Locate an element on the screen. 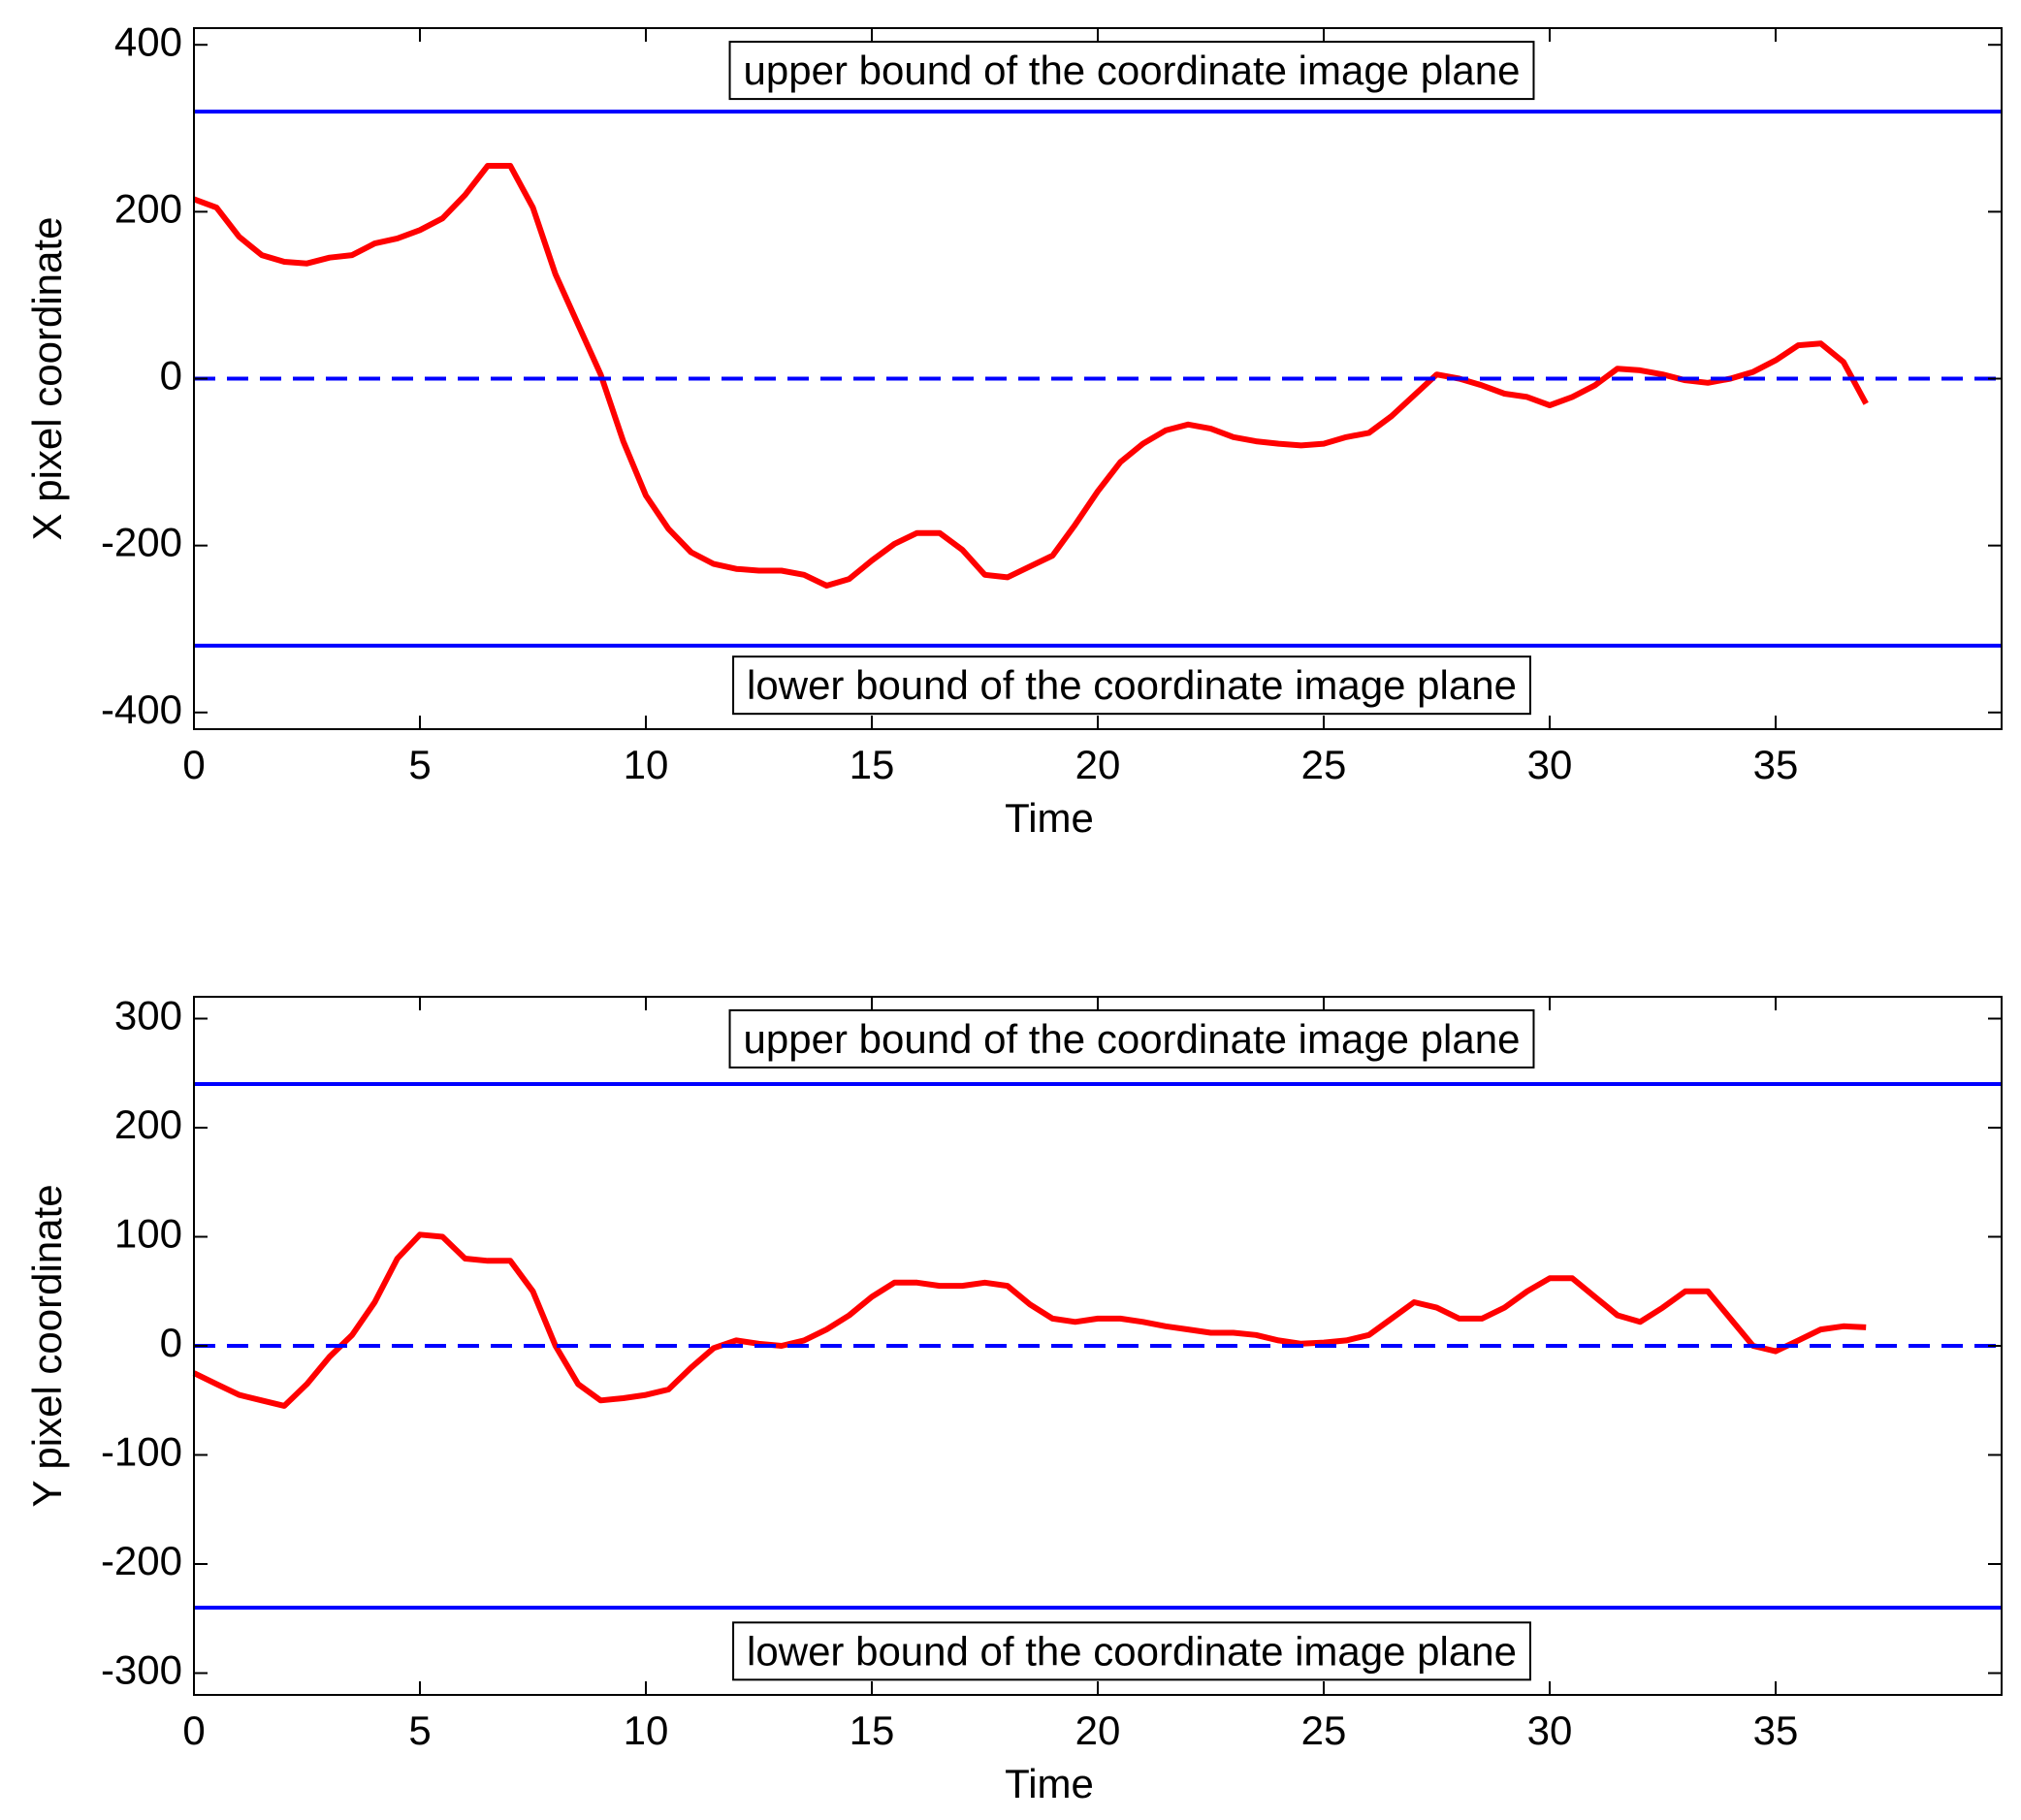 This screenshot has height=1820, width=2021. y-axis-label: X pixel coordinate is located at coordinates (47, 379).